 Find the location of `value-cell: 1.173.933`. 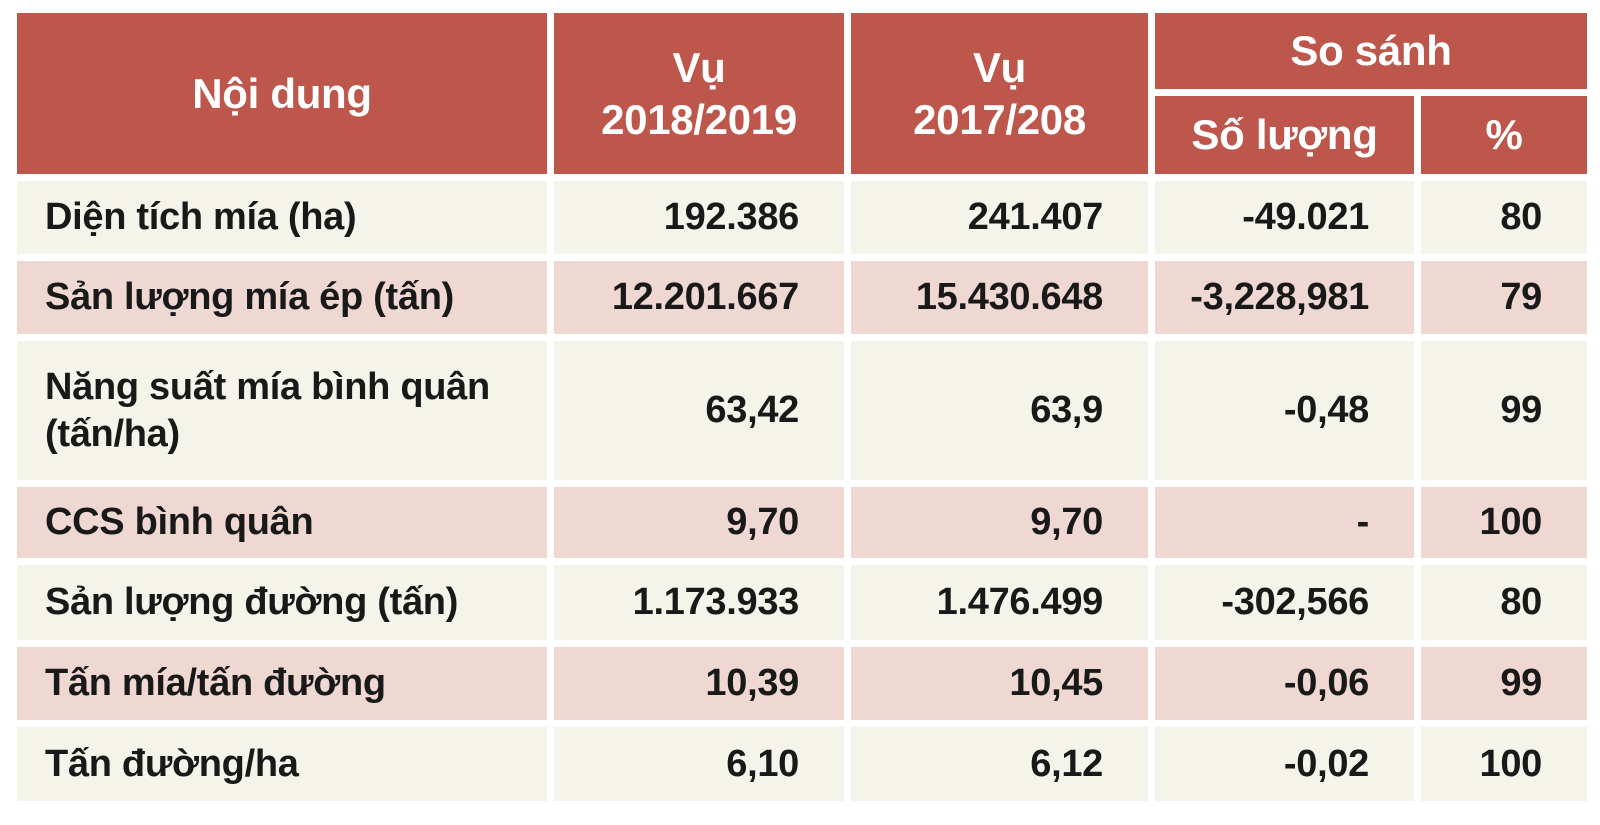

value-cell: 1.173.933 is located at coordinates (699, 602).